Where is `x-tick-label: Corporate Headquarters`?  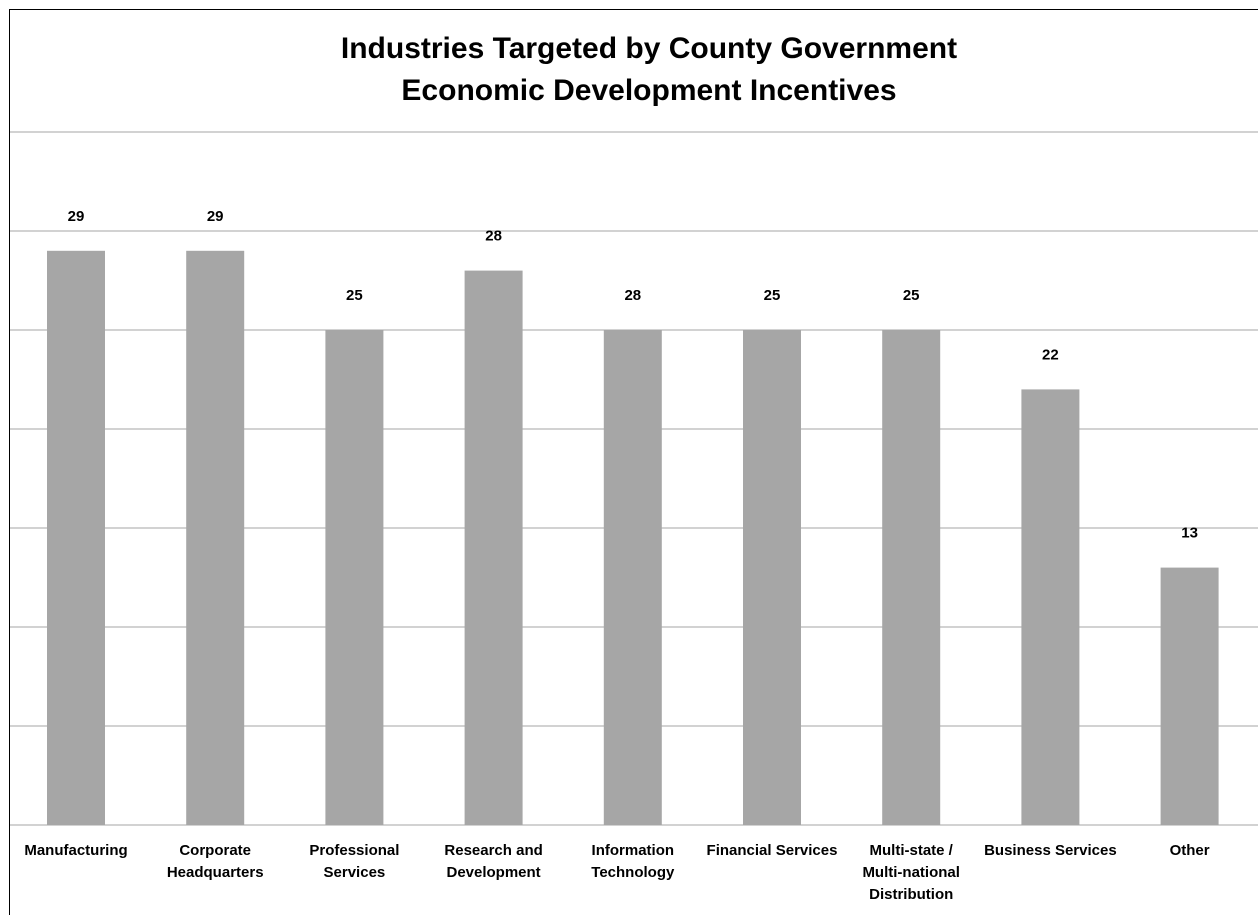 x-tick-label: Corporate Headquarters is located at coordinates (215, 861).